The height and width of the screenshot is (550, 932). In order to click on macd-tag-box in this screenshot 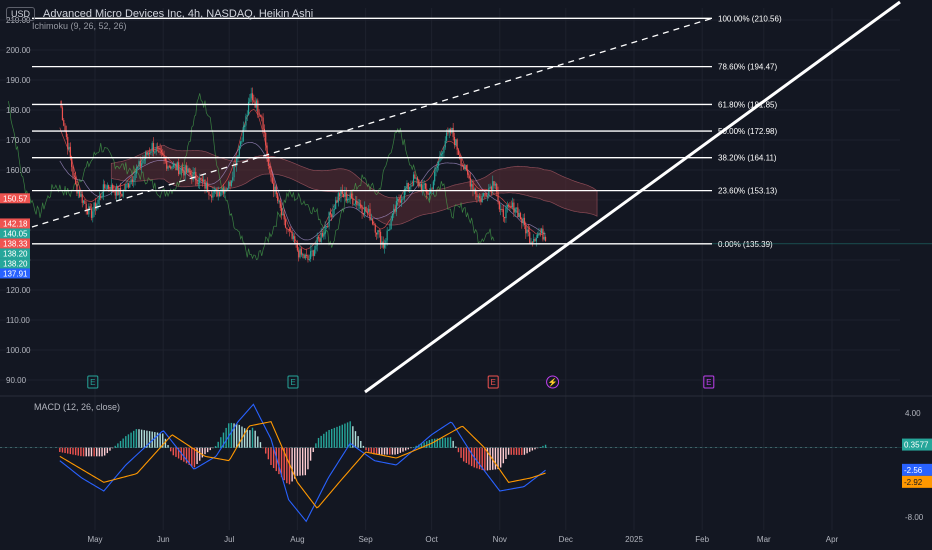, I will do `click(917, 444)`.